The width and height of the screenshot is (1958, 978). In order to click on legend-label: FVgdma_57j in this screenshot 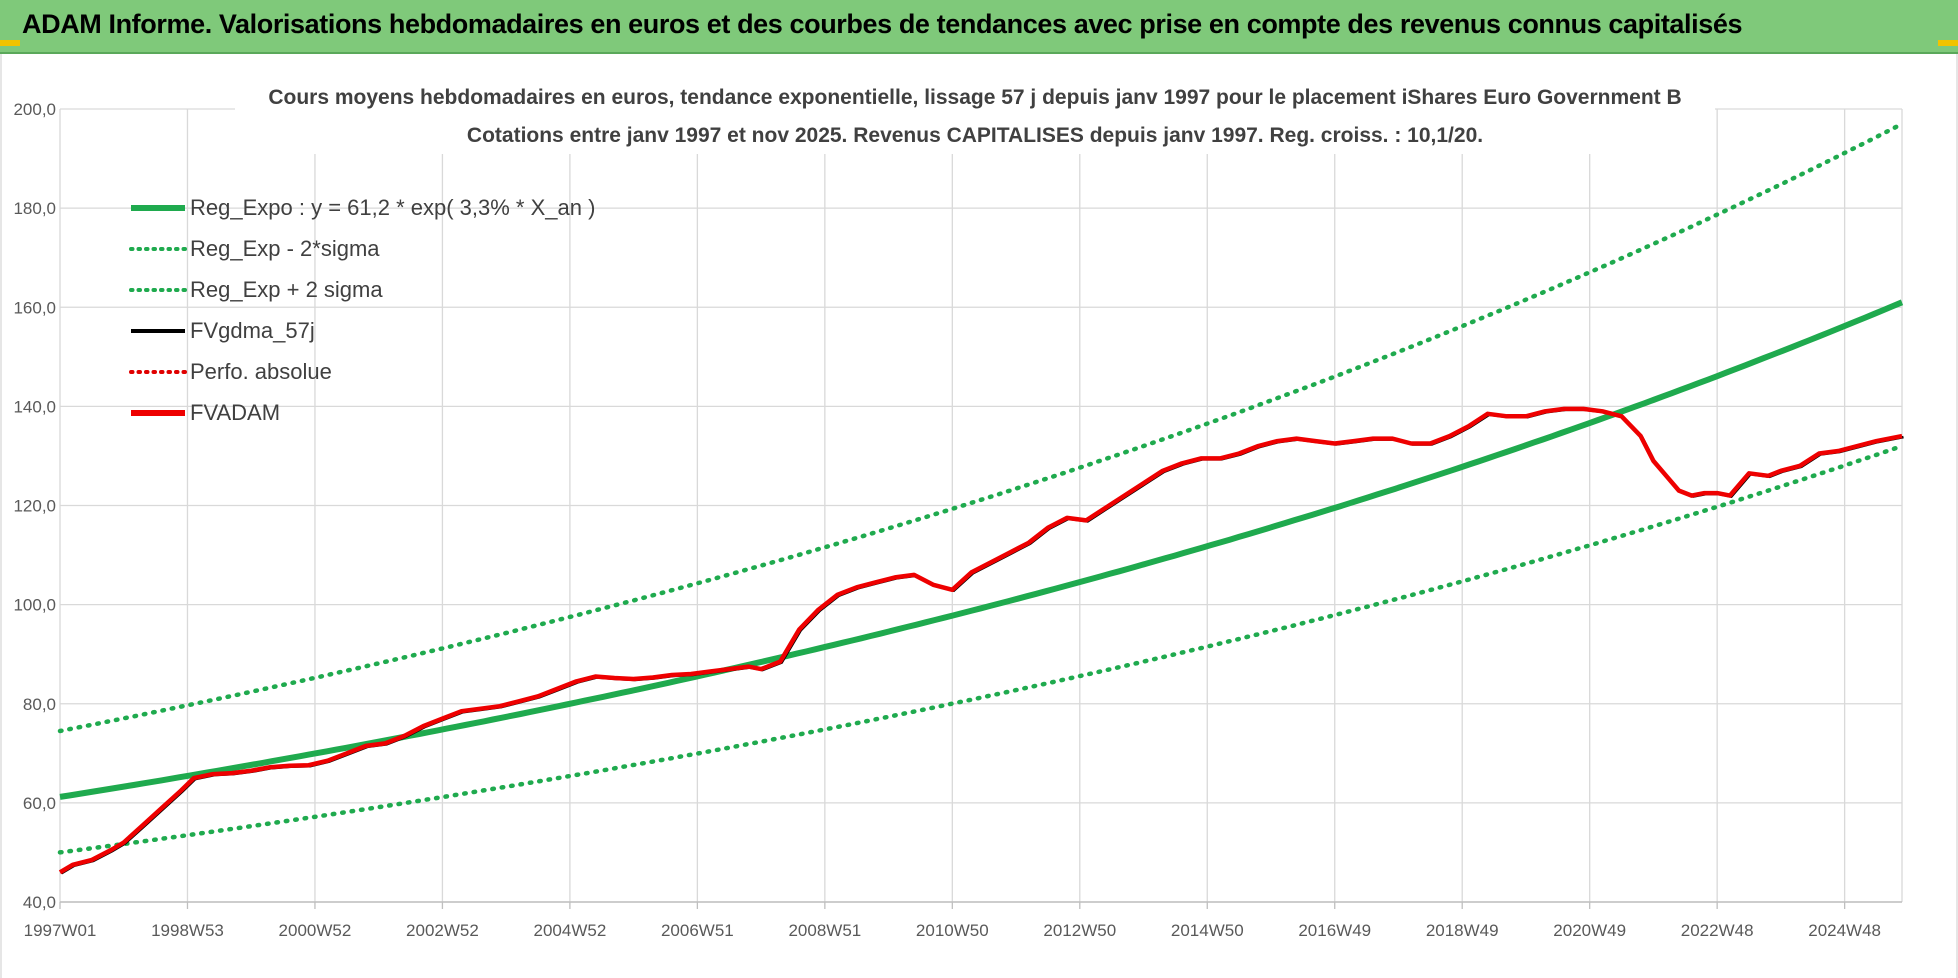, I will do `click(252, 330)`.